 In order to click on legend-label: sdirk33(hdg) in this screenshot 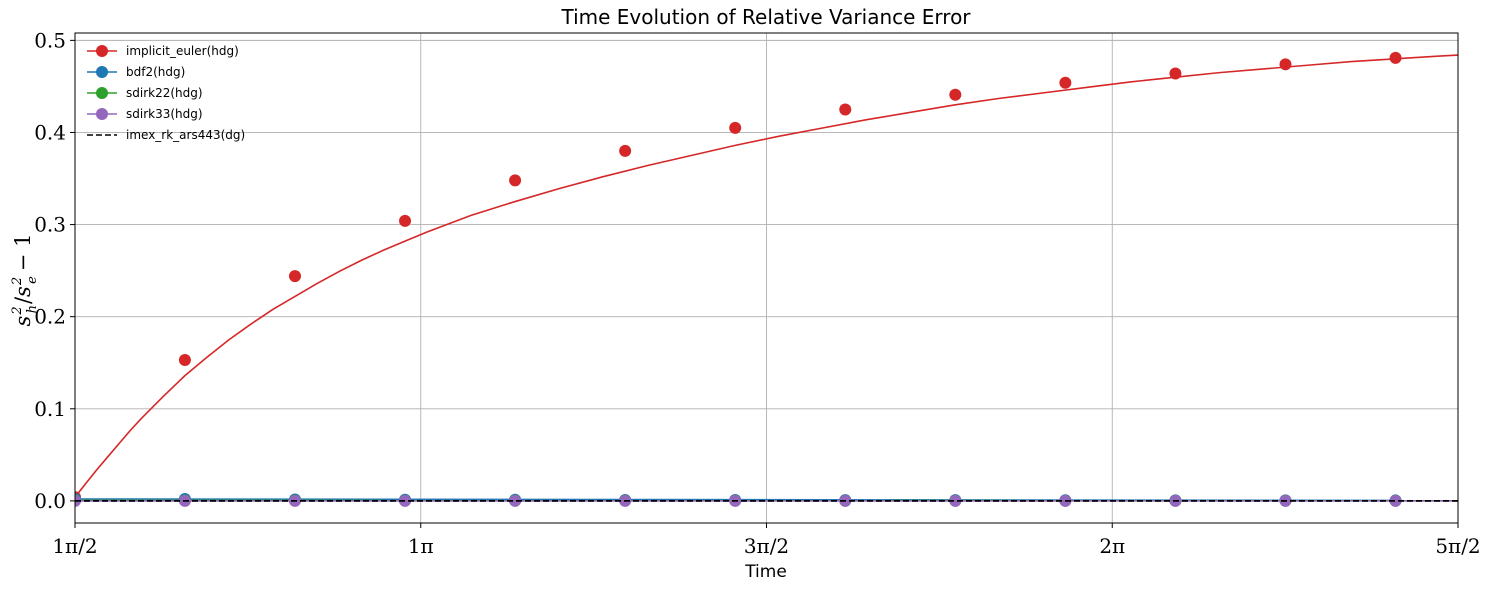, I will do `click(164, 114)`.